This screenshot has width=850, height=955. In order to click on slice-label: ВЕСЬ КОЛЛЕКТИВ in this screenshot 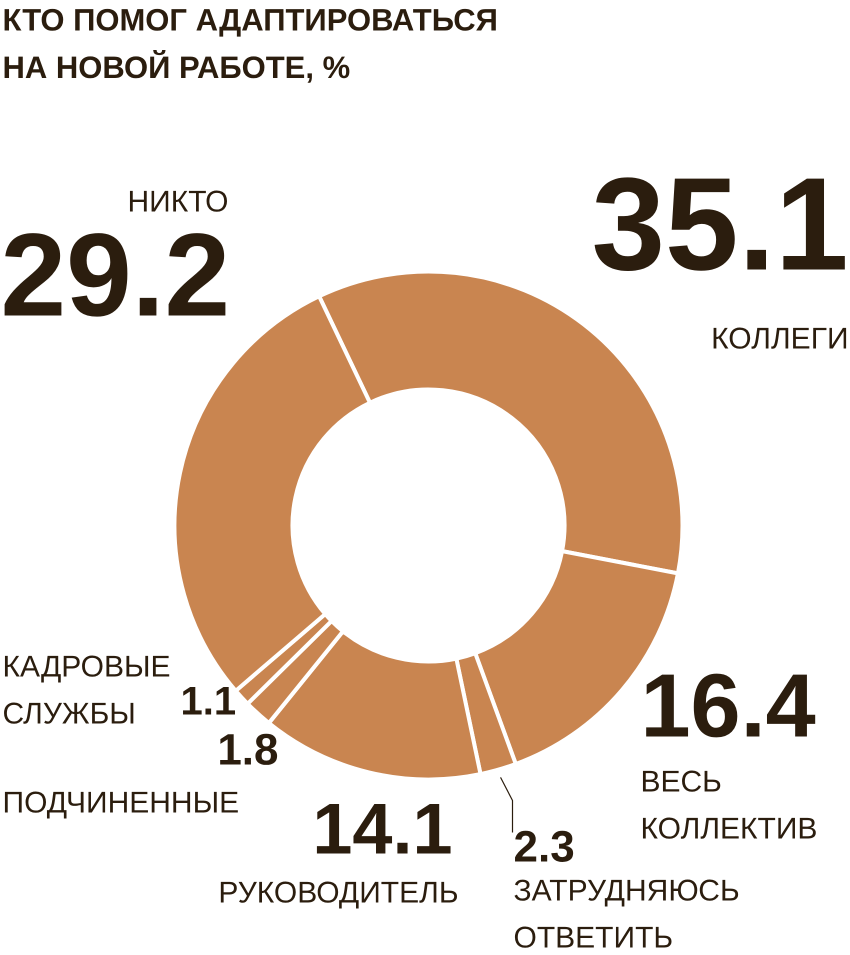, I will do `click(729, 806)`.